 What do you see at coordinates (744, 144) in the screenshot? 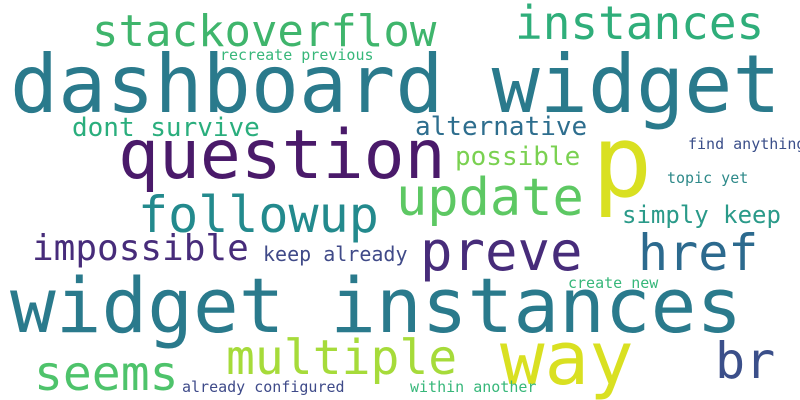
I see `word-find-anything: find anything` at bounding box center [744, 144].